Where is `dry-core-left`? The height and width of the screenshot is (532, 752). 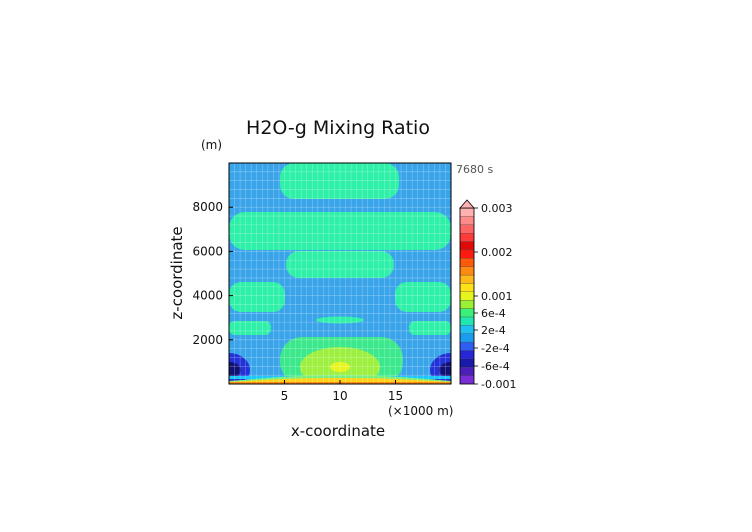
dry-core-left is located at coordinates (235, 370).